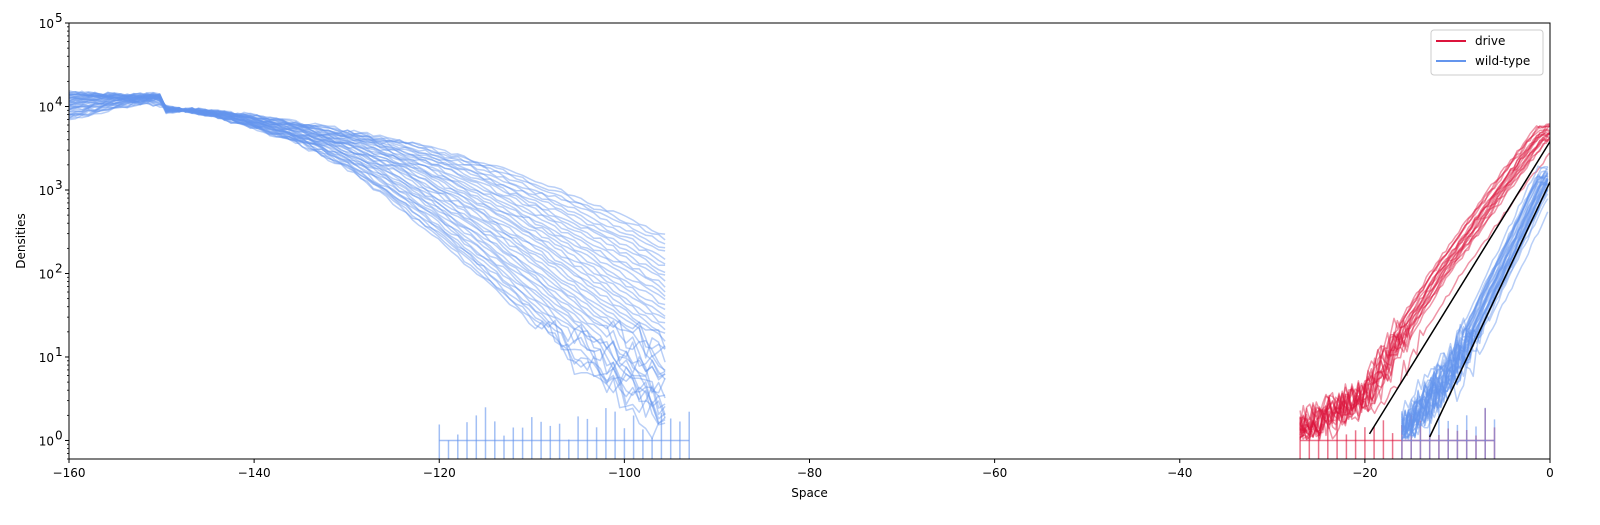 This screenshot has width=1600, height=525. Describe the element at coordinates (21, 241) in the screenshot. I see `y-axis-label: Densities` at that location.